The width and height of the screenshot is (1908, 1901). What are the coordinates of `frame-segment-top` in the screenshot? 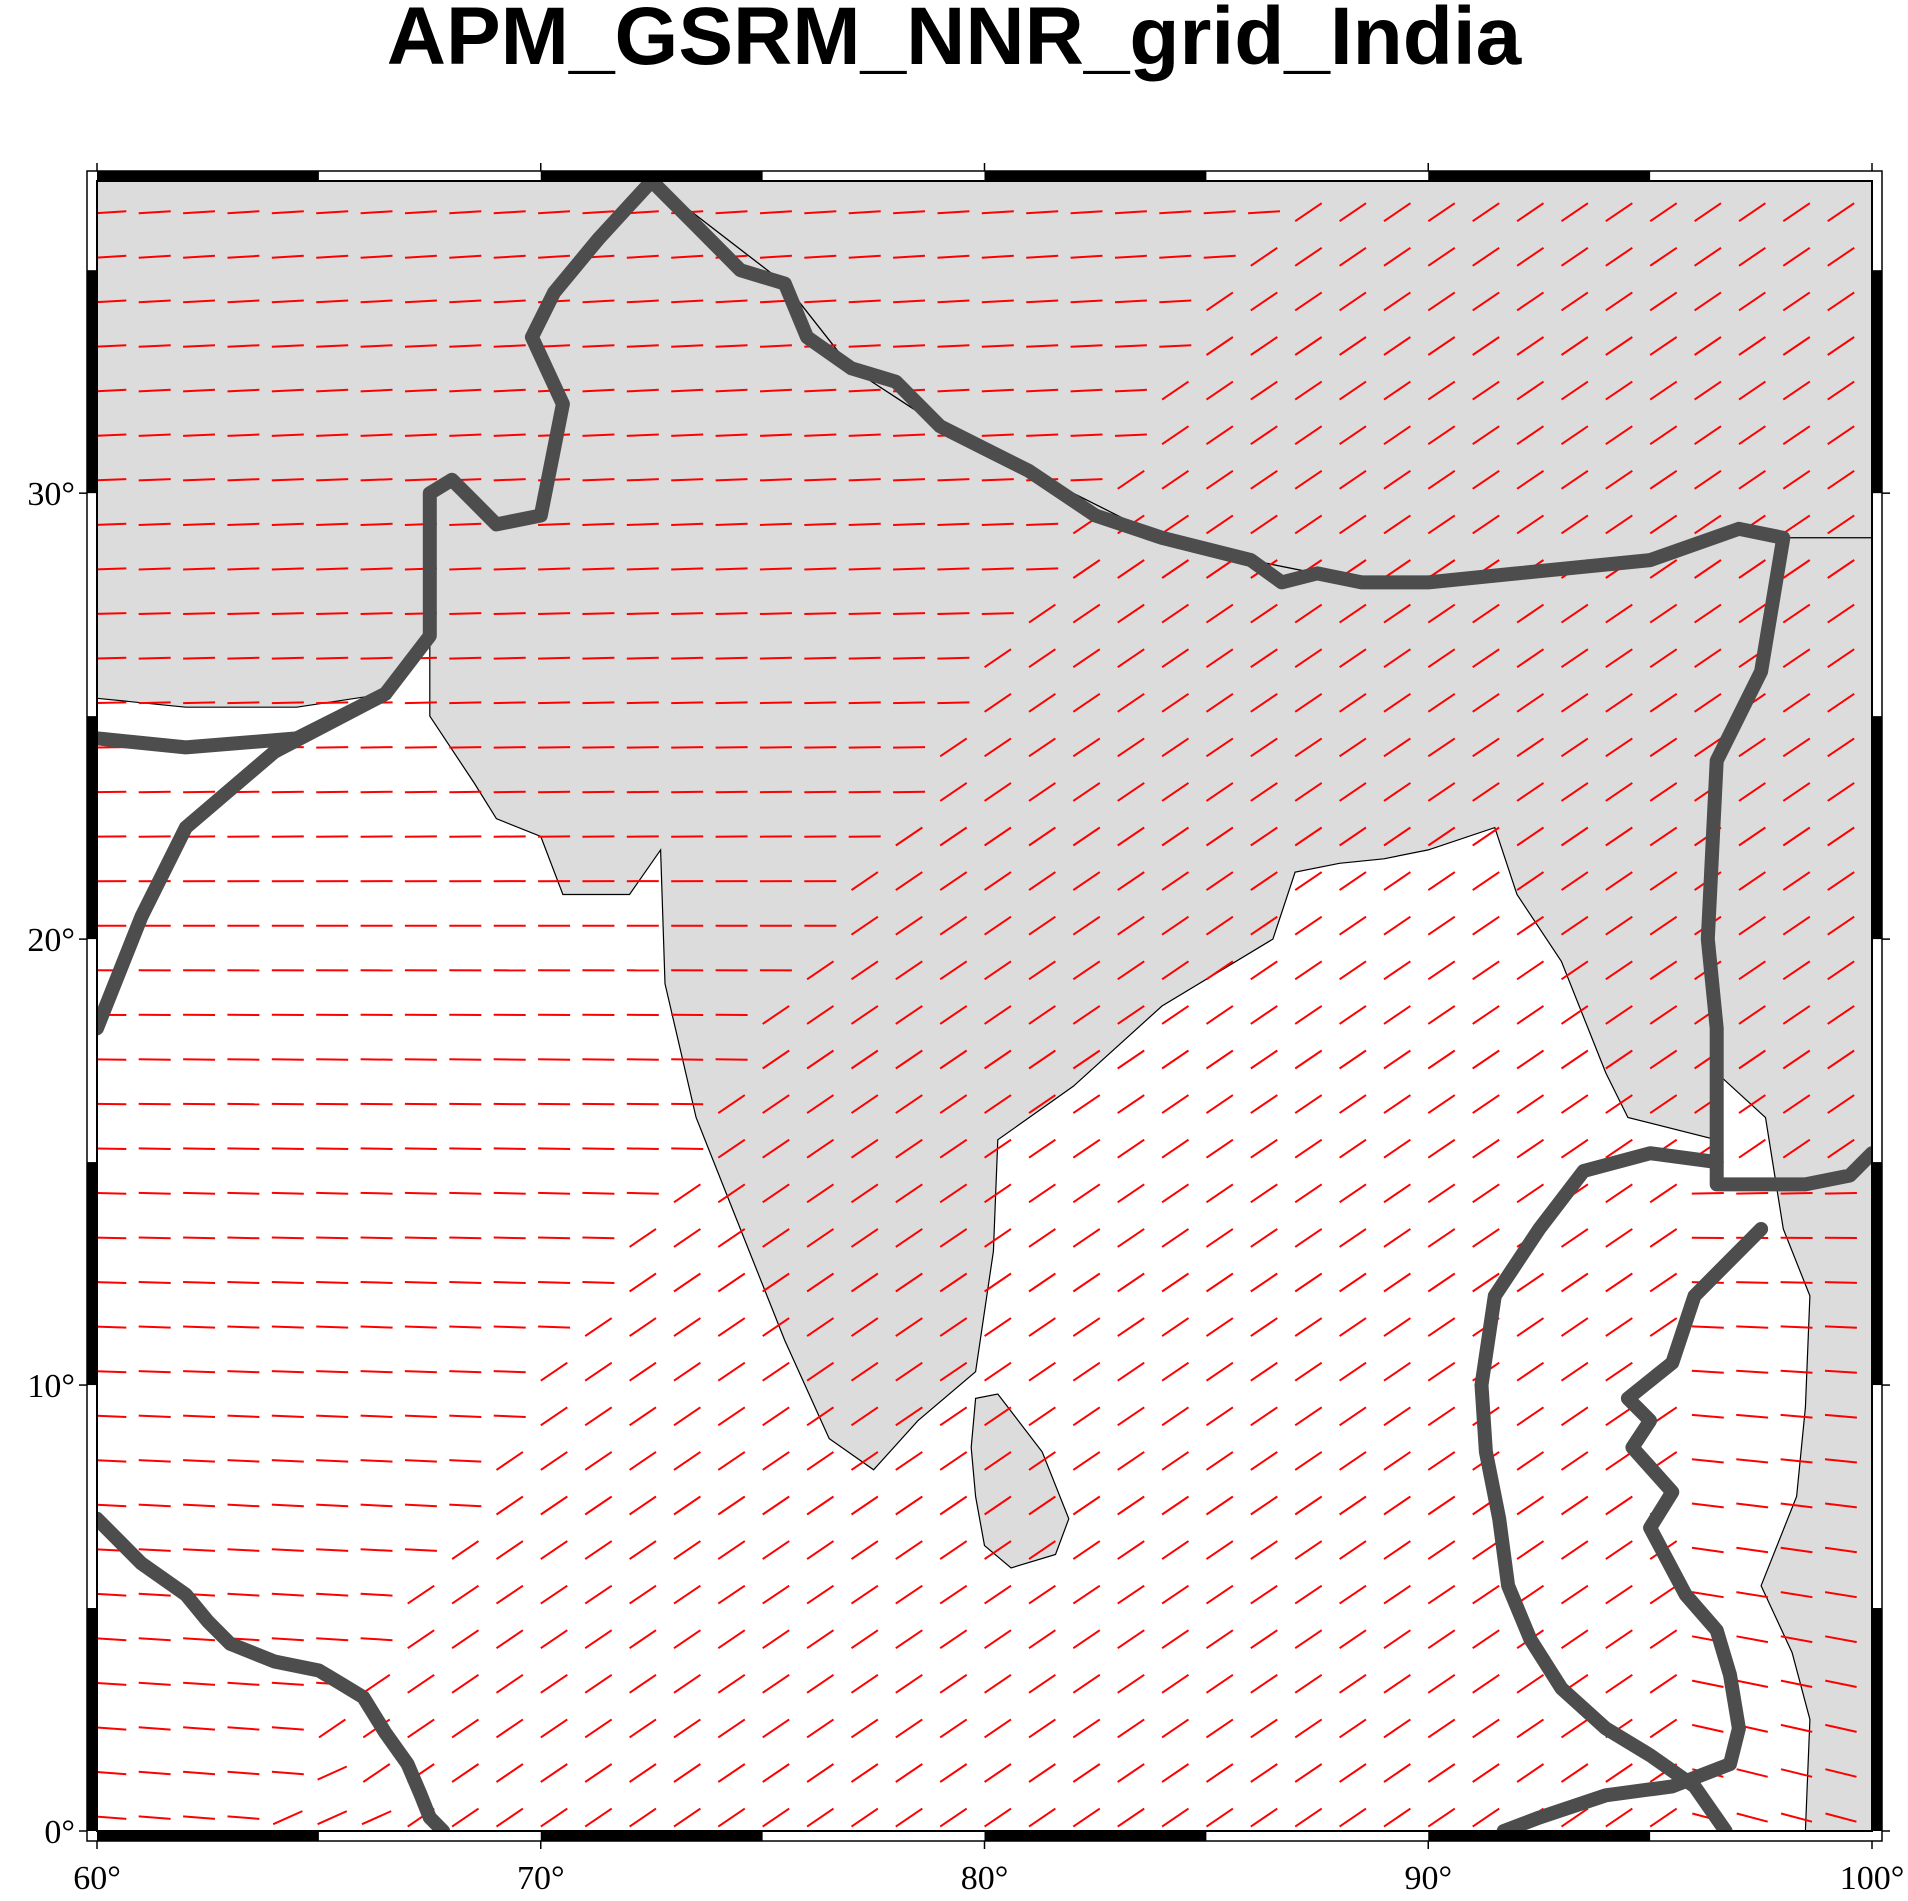 It's located at (651, 176).